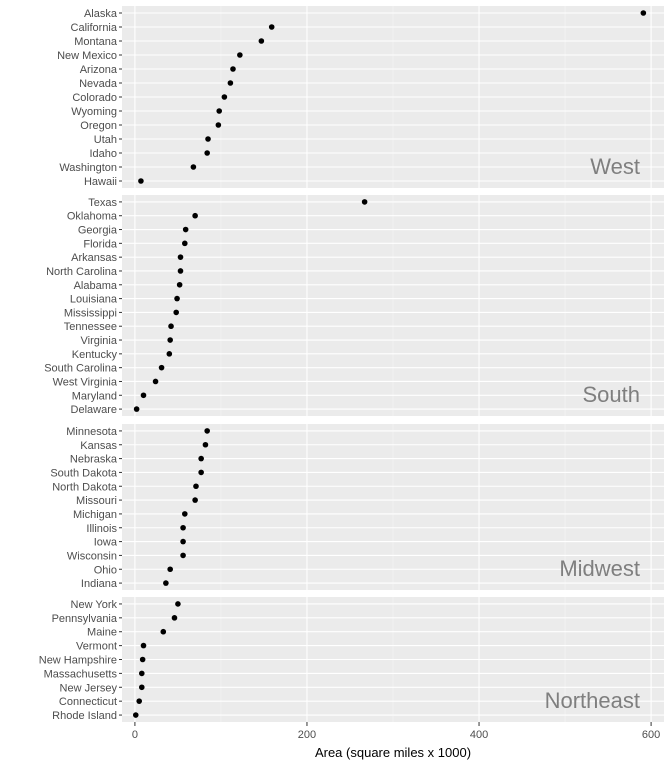 This screenshot has height=768, width=672. Describe the element at coordinates (396, 731) in the screenshot. I see `x-axis: 0 200 400 600` at that location.